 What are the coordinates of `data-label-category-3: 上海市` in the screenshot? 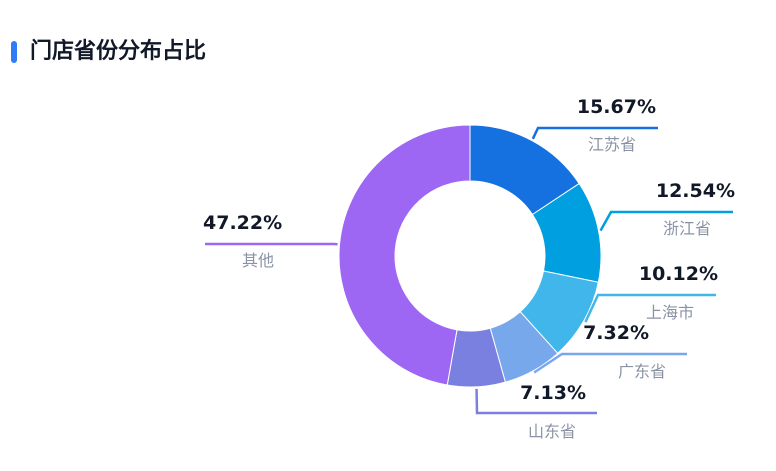 It's located at (670, 312).